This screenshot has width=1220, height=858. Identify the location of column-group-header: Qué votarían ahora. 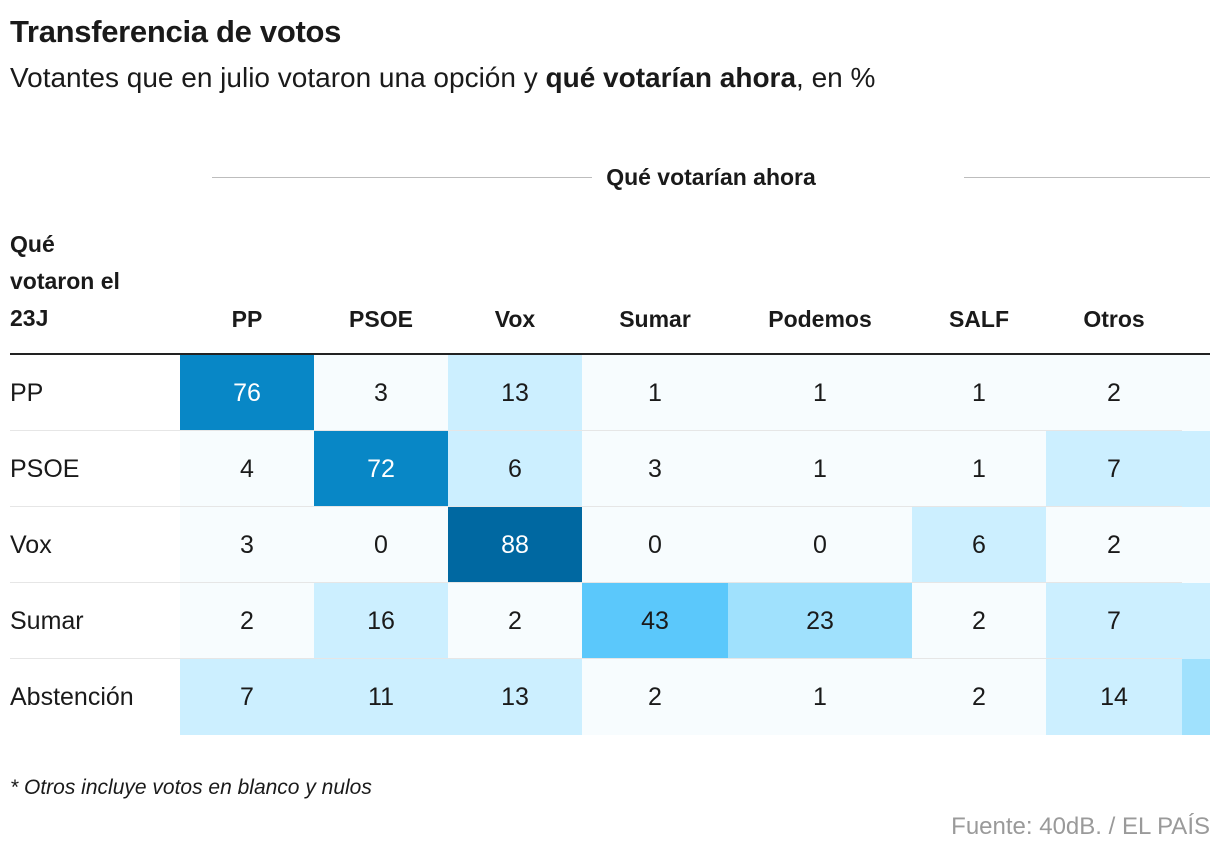
(711, 177).